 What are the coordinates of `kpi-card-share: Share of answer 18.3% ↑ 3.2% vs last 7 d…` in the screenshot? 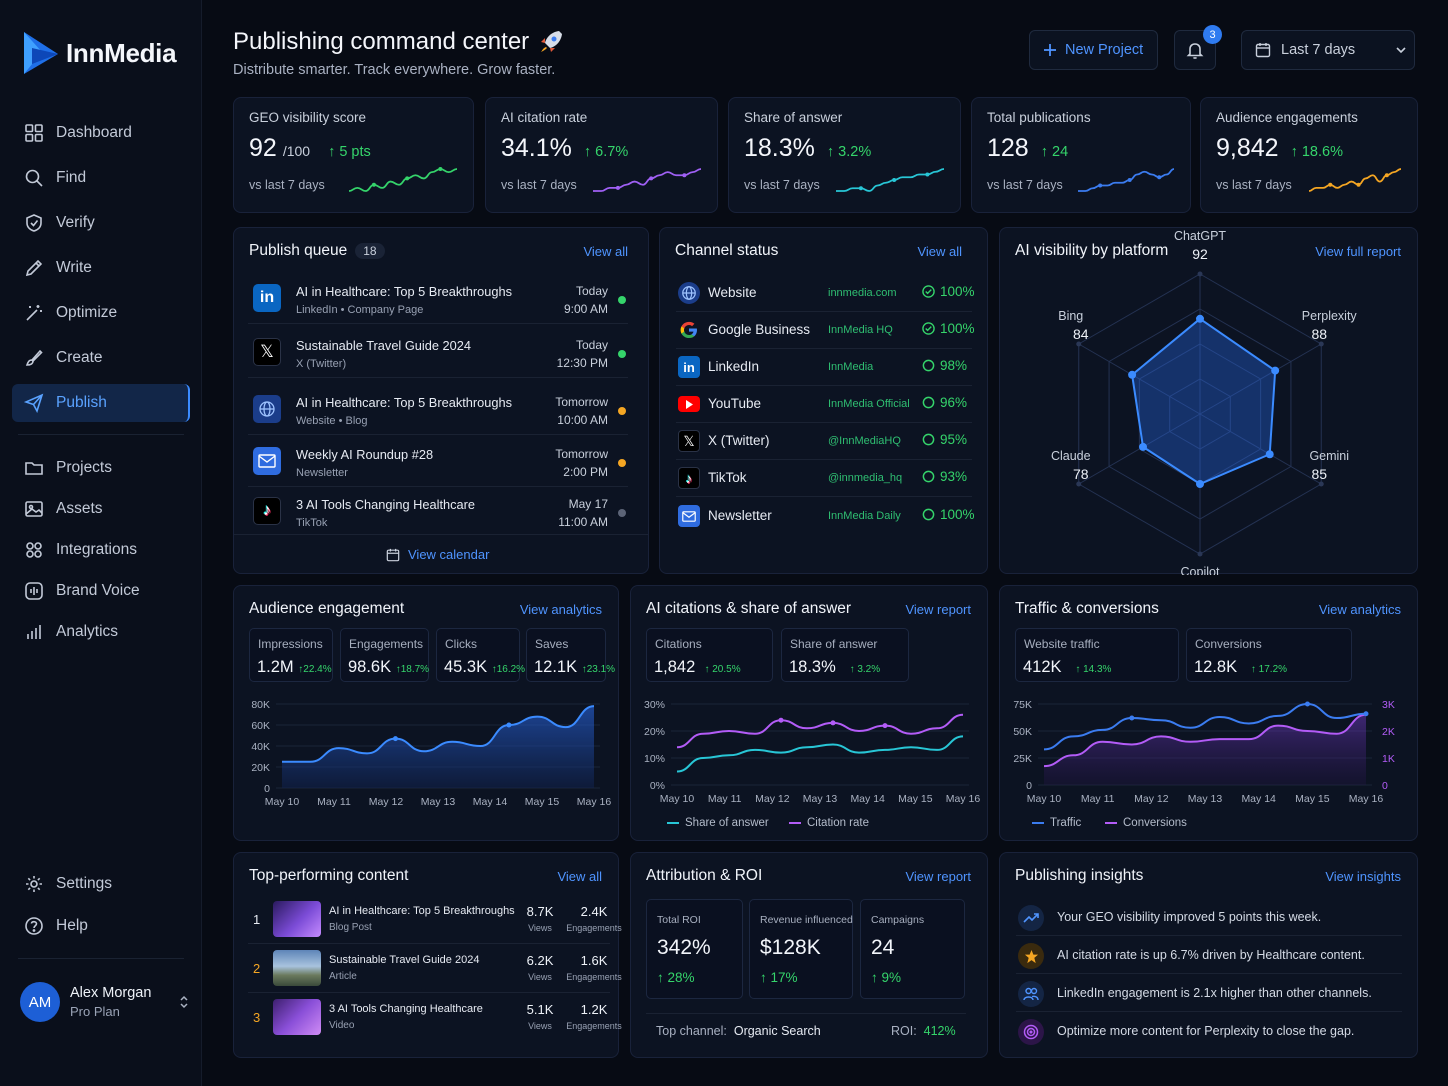 It's located at (844, 155).